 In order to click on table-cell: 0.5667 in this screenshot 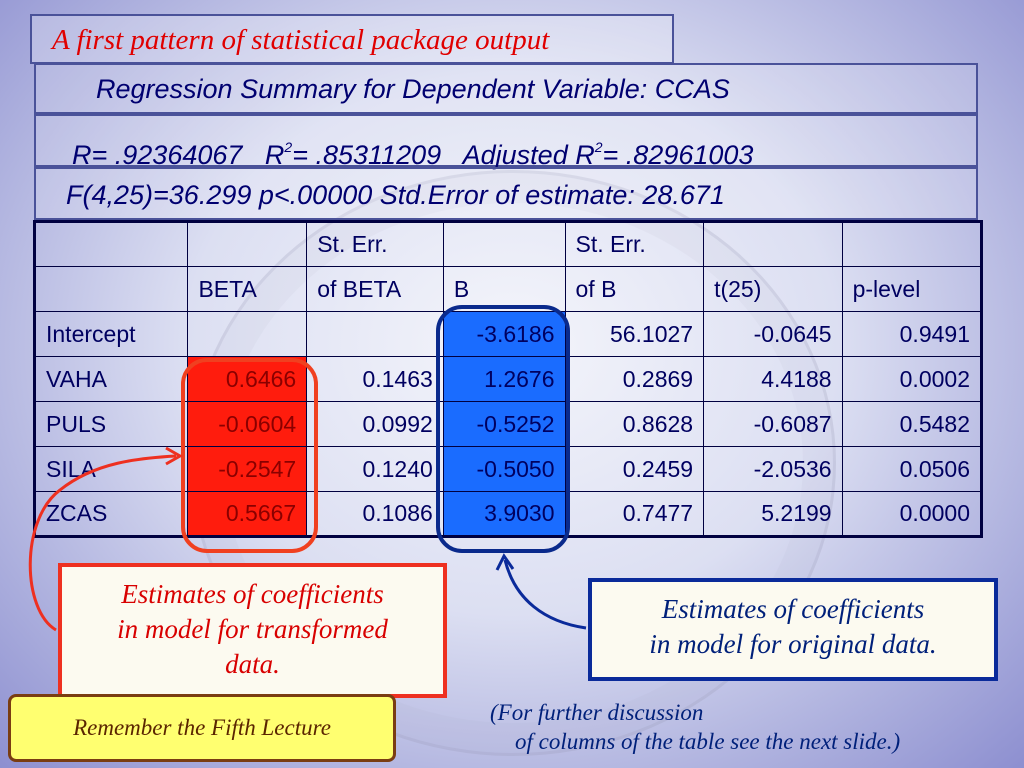, I will do `click(247, 514)`.